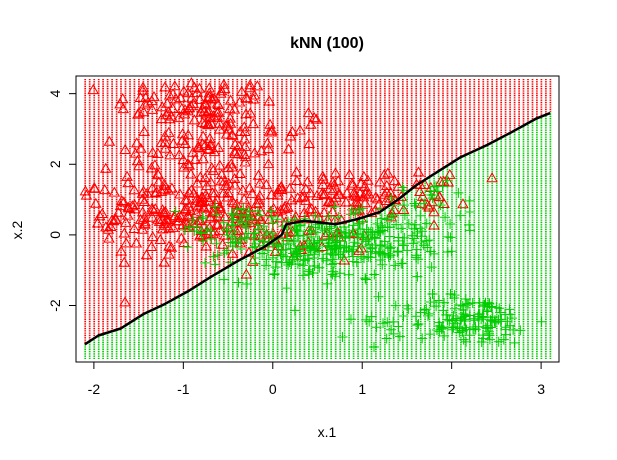 The image size is (617, 460). I want to click on x-axis: -2 -1 0 1 2 3, so click(316, 379).